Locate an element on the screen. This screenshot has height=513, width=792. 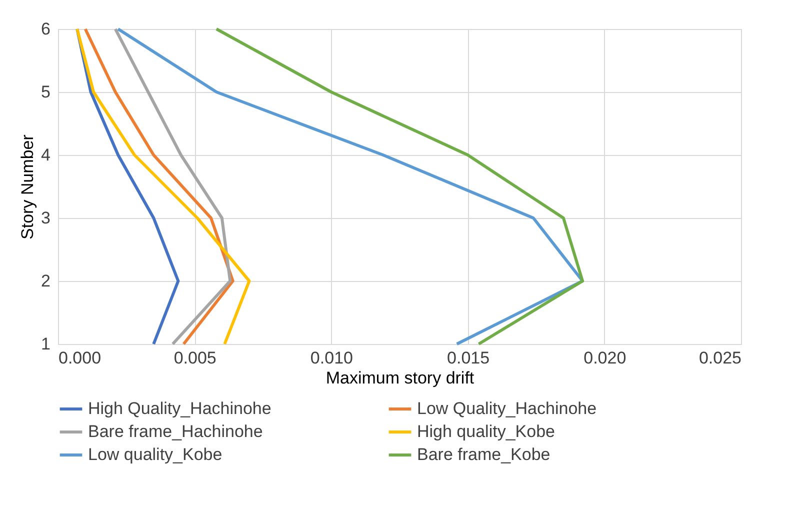
y-tick-label: 5 is located at coordinates (45, 92).